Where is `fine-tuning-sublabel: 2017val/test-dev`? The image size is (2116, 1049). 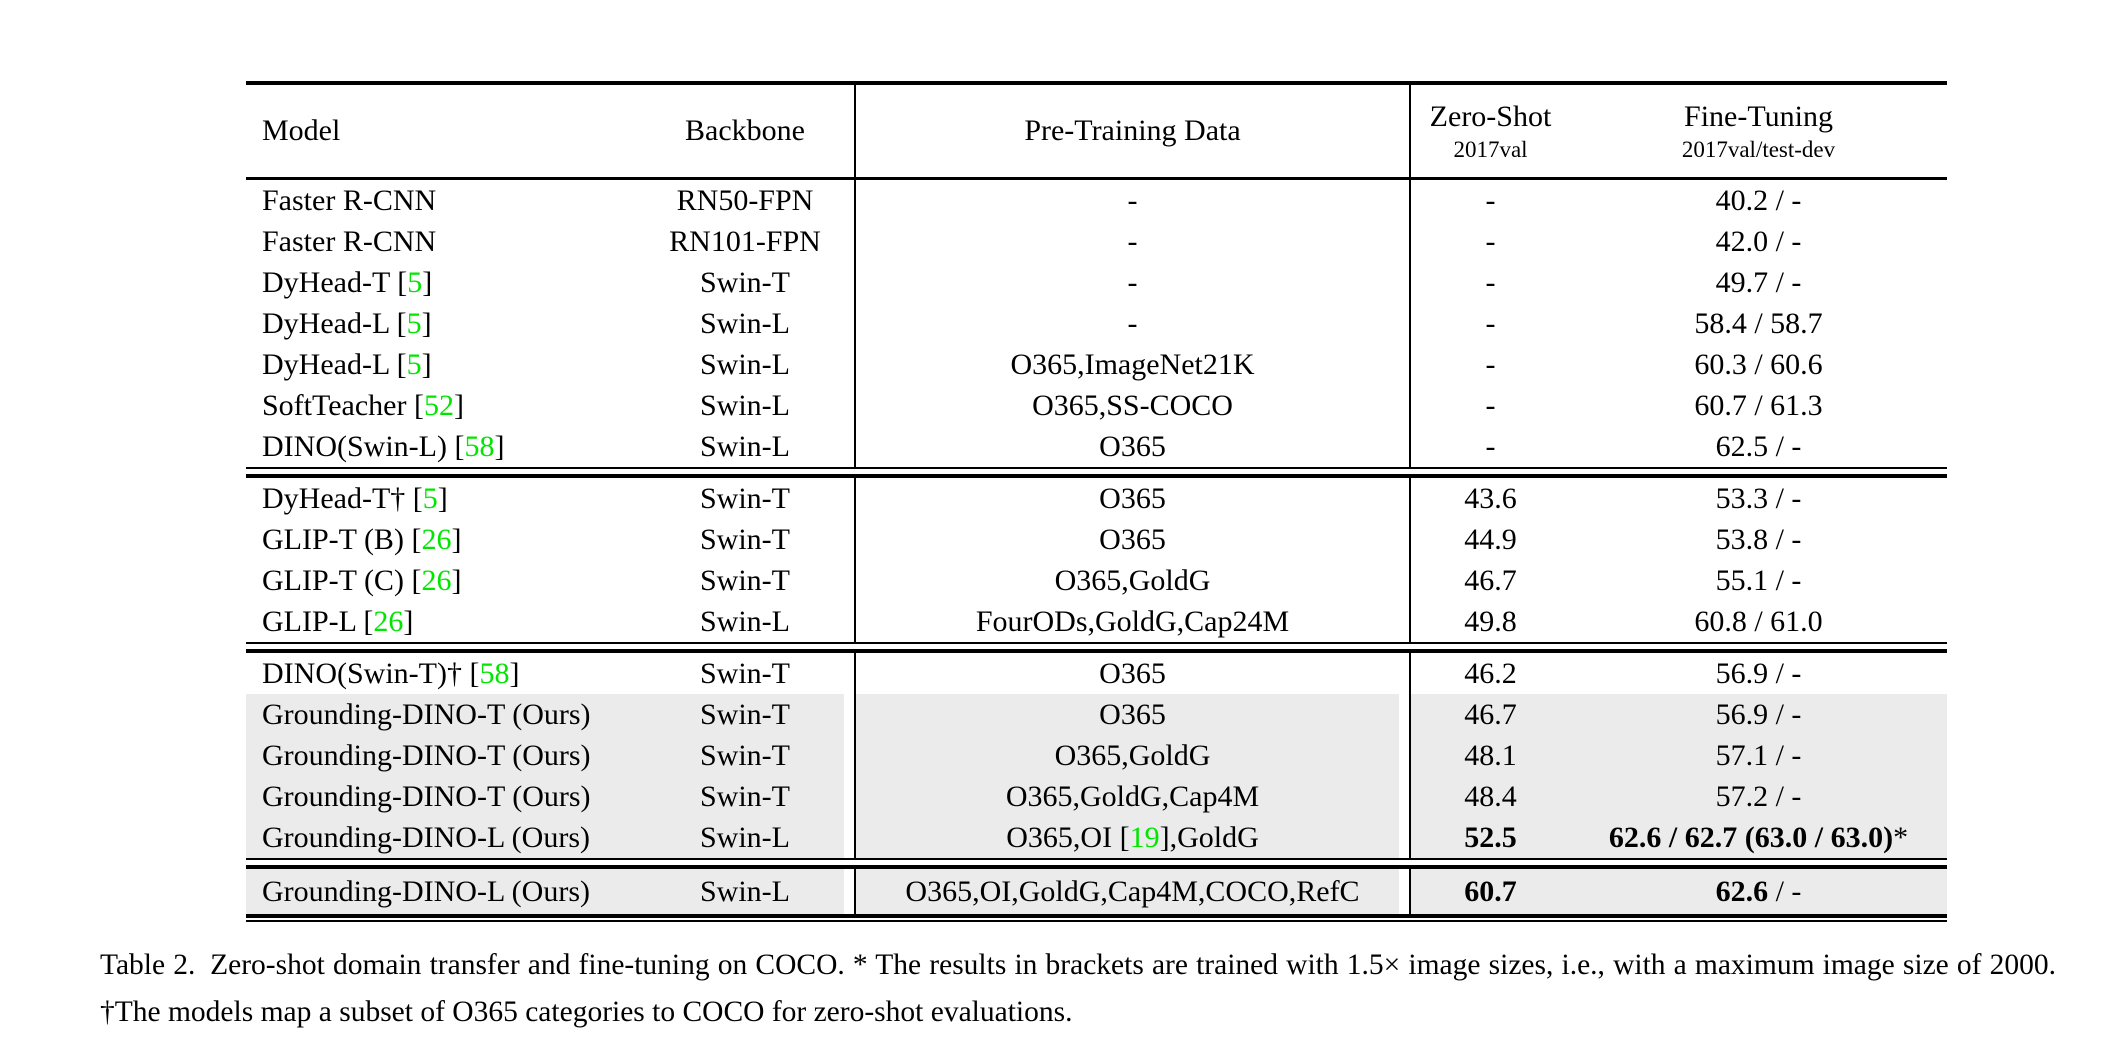 fine-tuning-sublabel: 2017val/test-dev is located at coordinates (1758, 149).